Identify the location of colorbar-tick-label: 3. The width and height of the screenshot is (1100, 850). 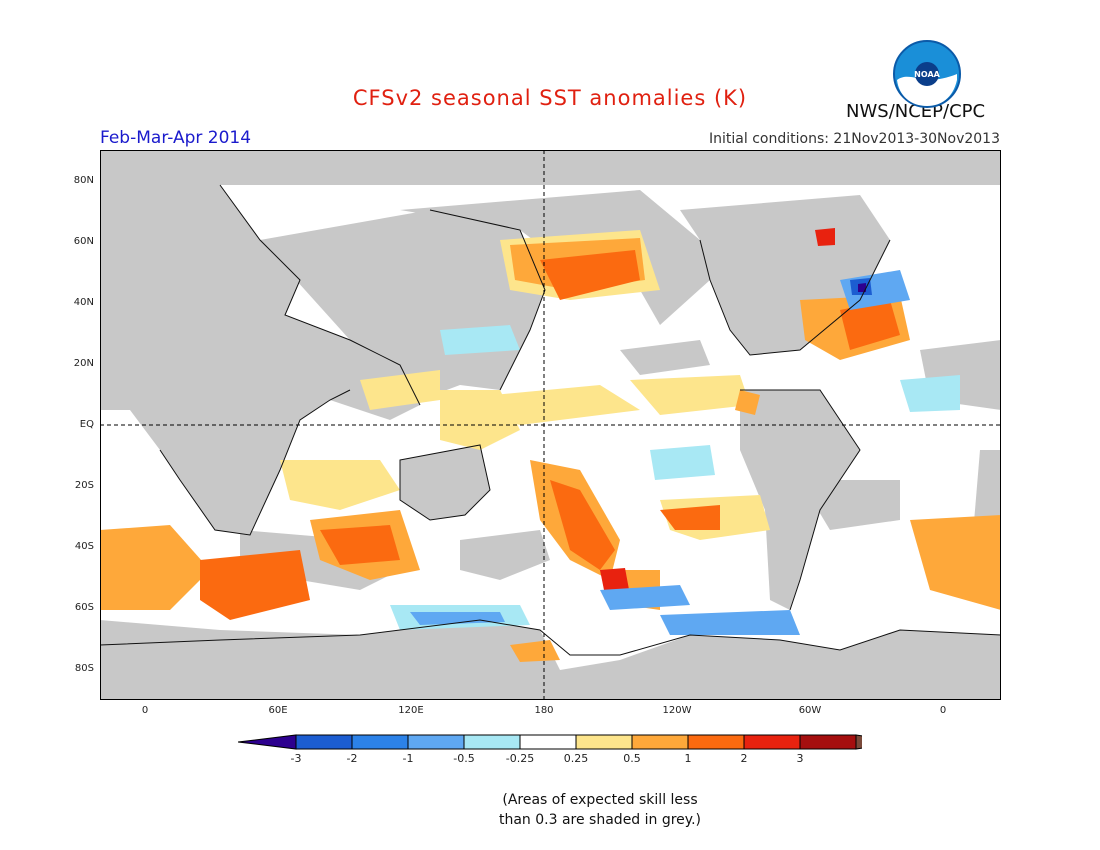
(800, 758).